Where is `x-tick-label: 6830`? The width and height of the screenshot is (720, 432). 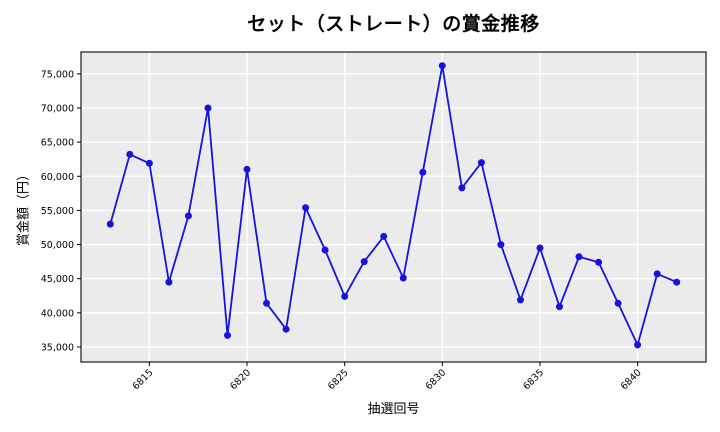
x-tick-label: 6830 is located at coordinates (436, 379).